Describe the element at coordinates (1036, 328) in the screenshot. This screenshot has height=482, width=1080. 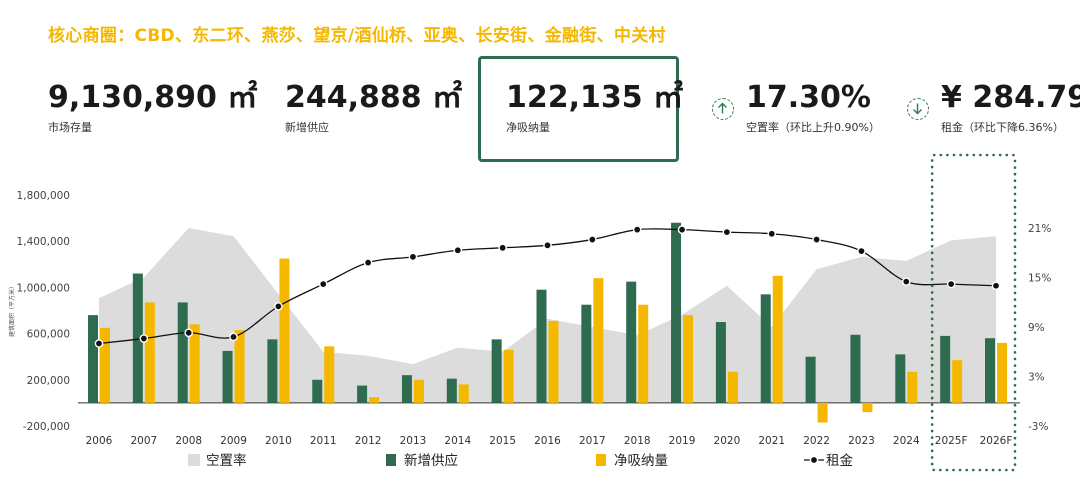
I see `right-axis-tick: 9%` at that location.